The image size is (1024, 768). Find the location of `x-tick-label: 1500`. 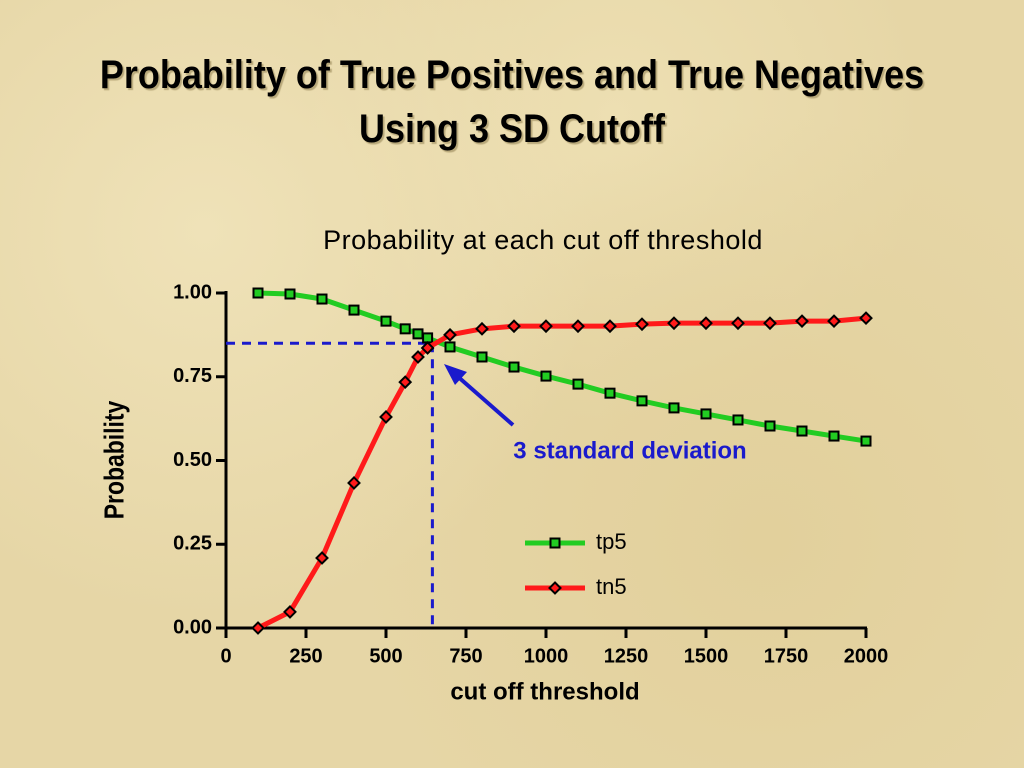

x-tick-label: 1500 is located at coordinates (706, 656).